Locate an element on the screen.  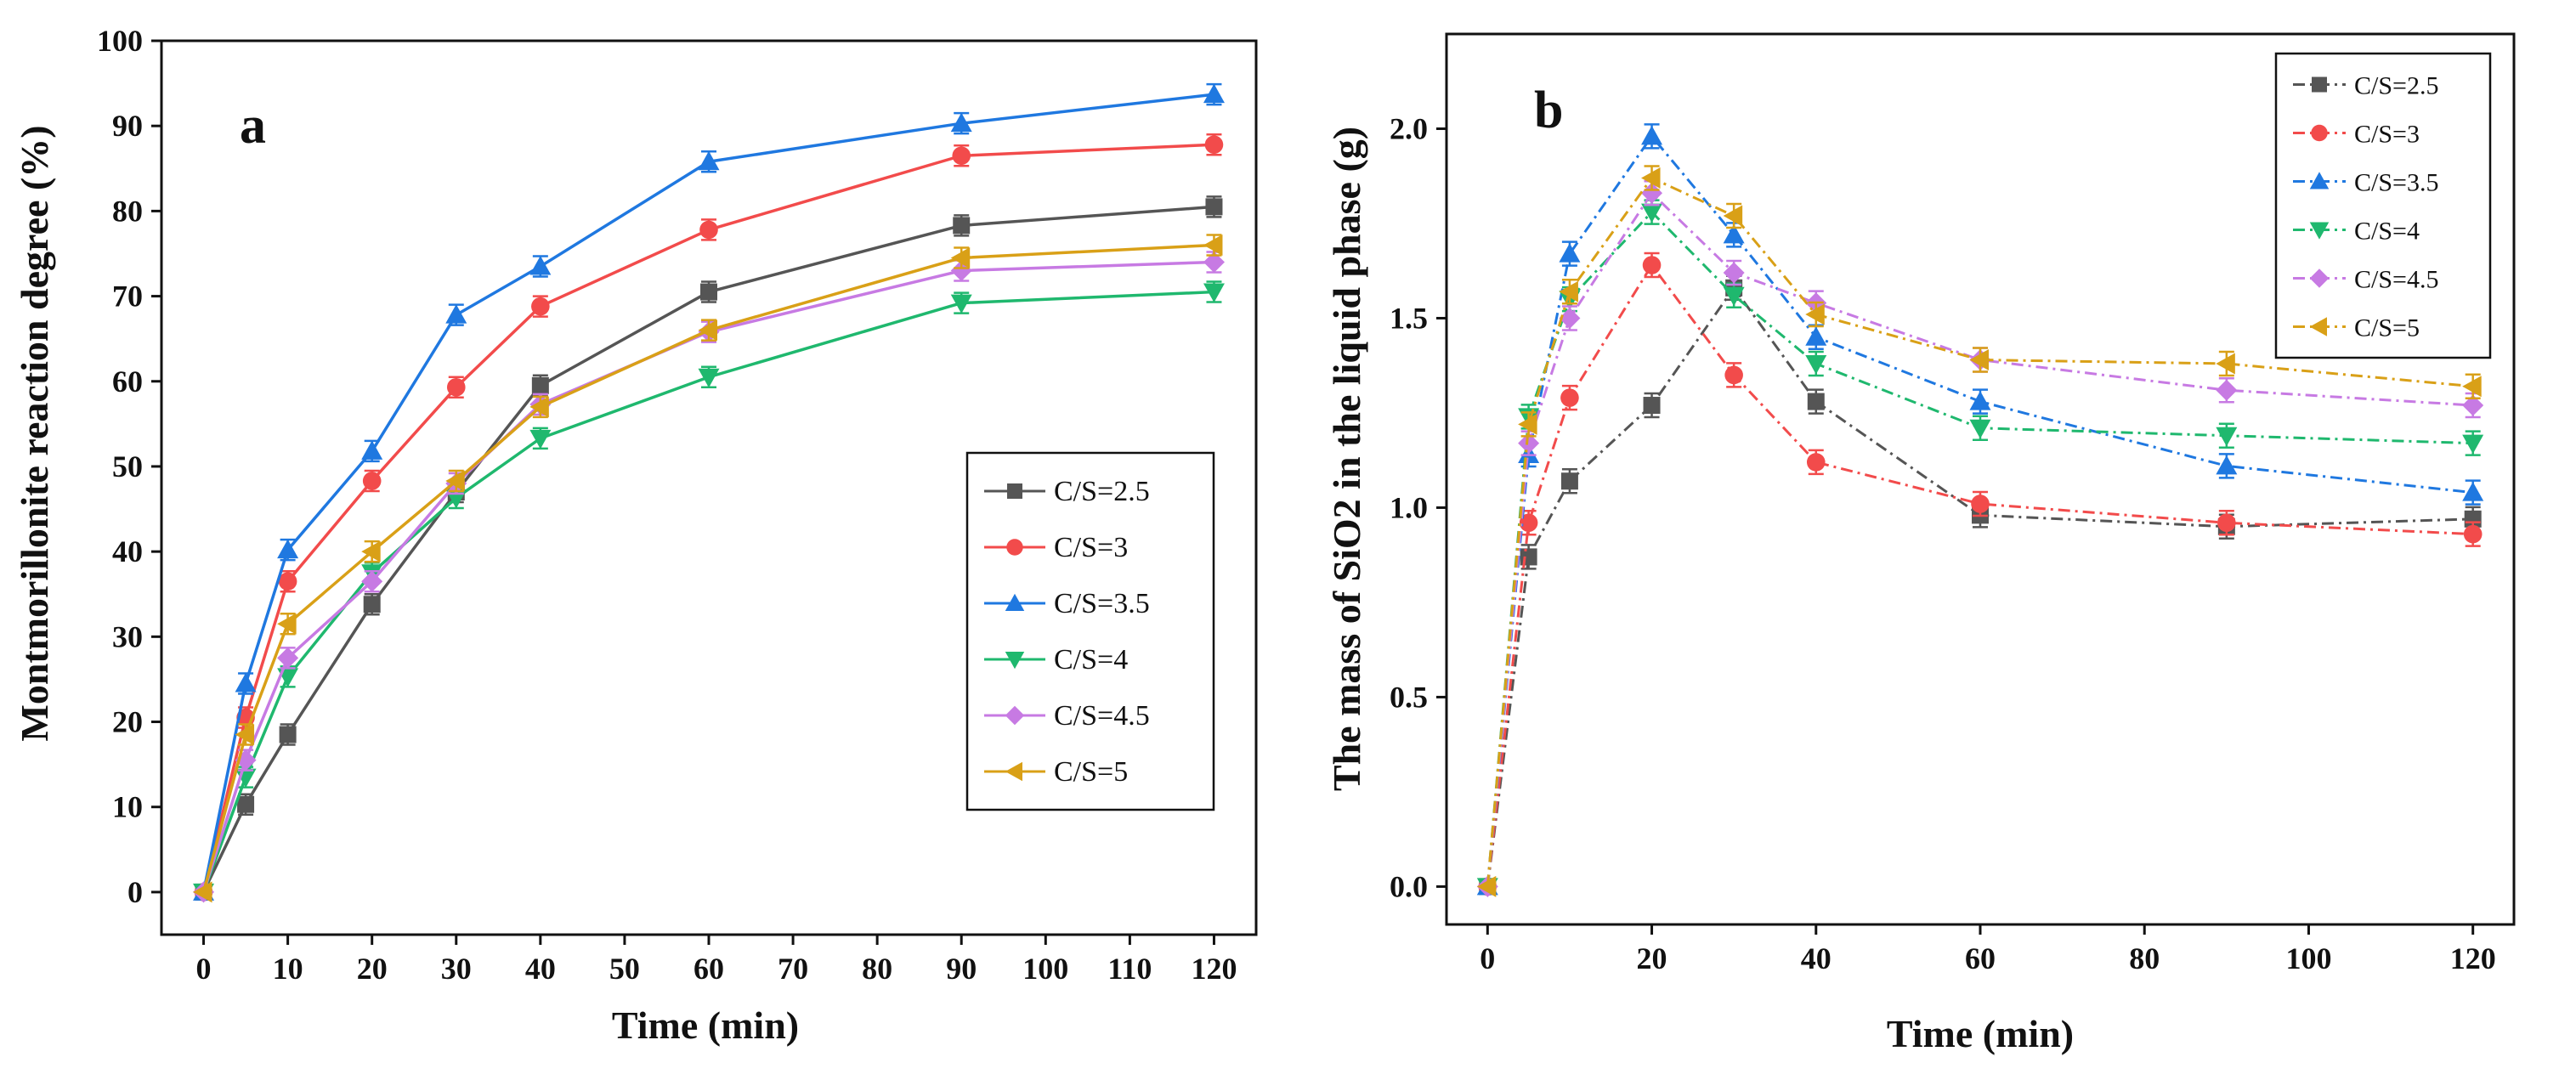
chart-a-x-tick-label: 60 is located at coordinates (709, 969).